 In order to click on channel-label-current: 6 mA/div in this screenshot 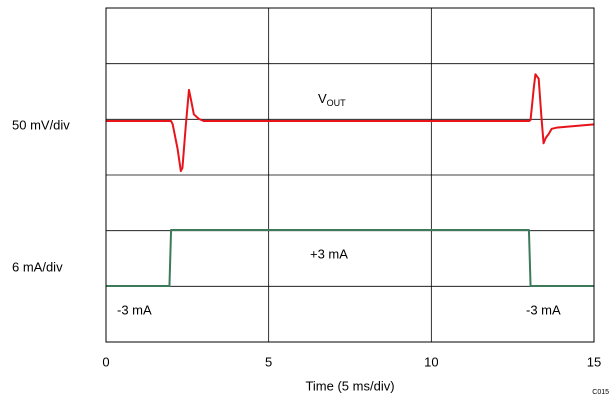, I will do `click(37, 266)`.